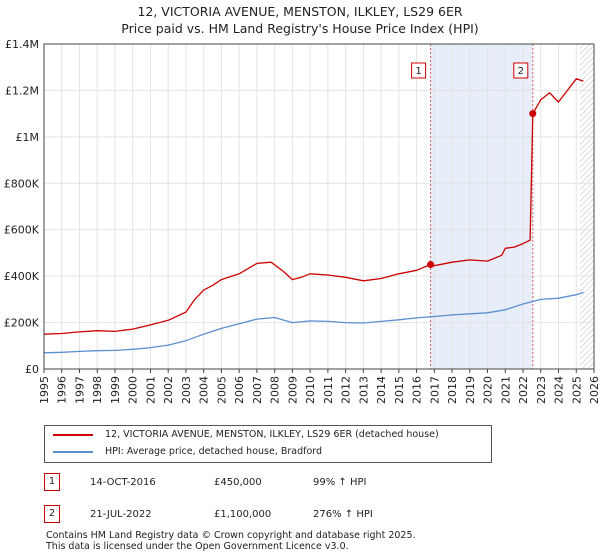 The image size is (600, 560). Describe the element at coordinates (523, 390) in the screenshot. I see `x-tick-label: 2022` at that location.